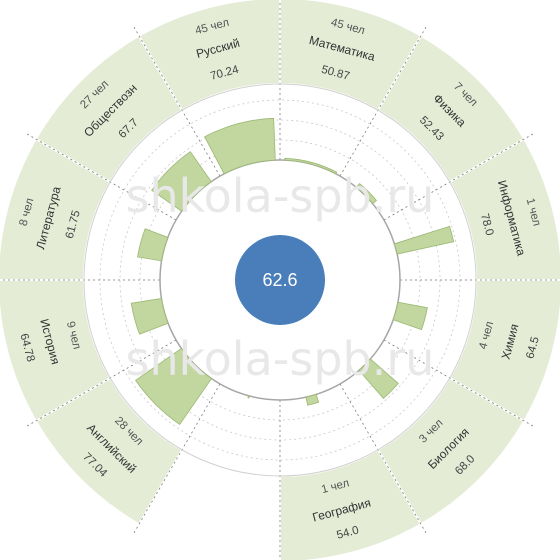  Describe the element at coordinates (240, 146) in the screenshot. I see `bar-Русский` at that location.